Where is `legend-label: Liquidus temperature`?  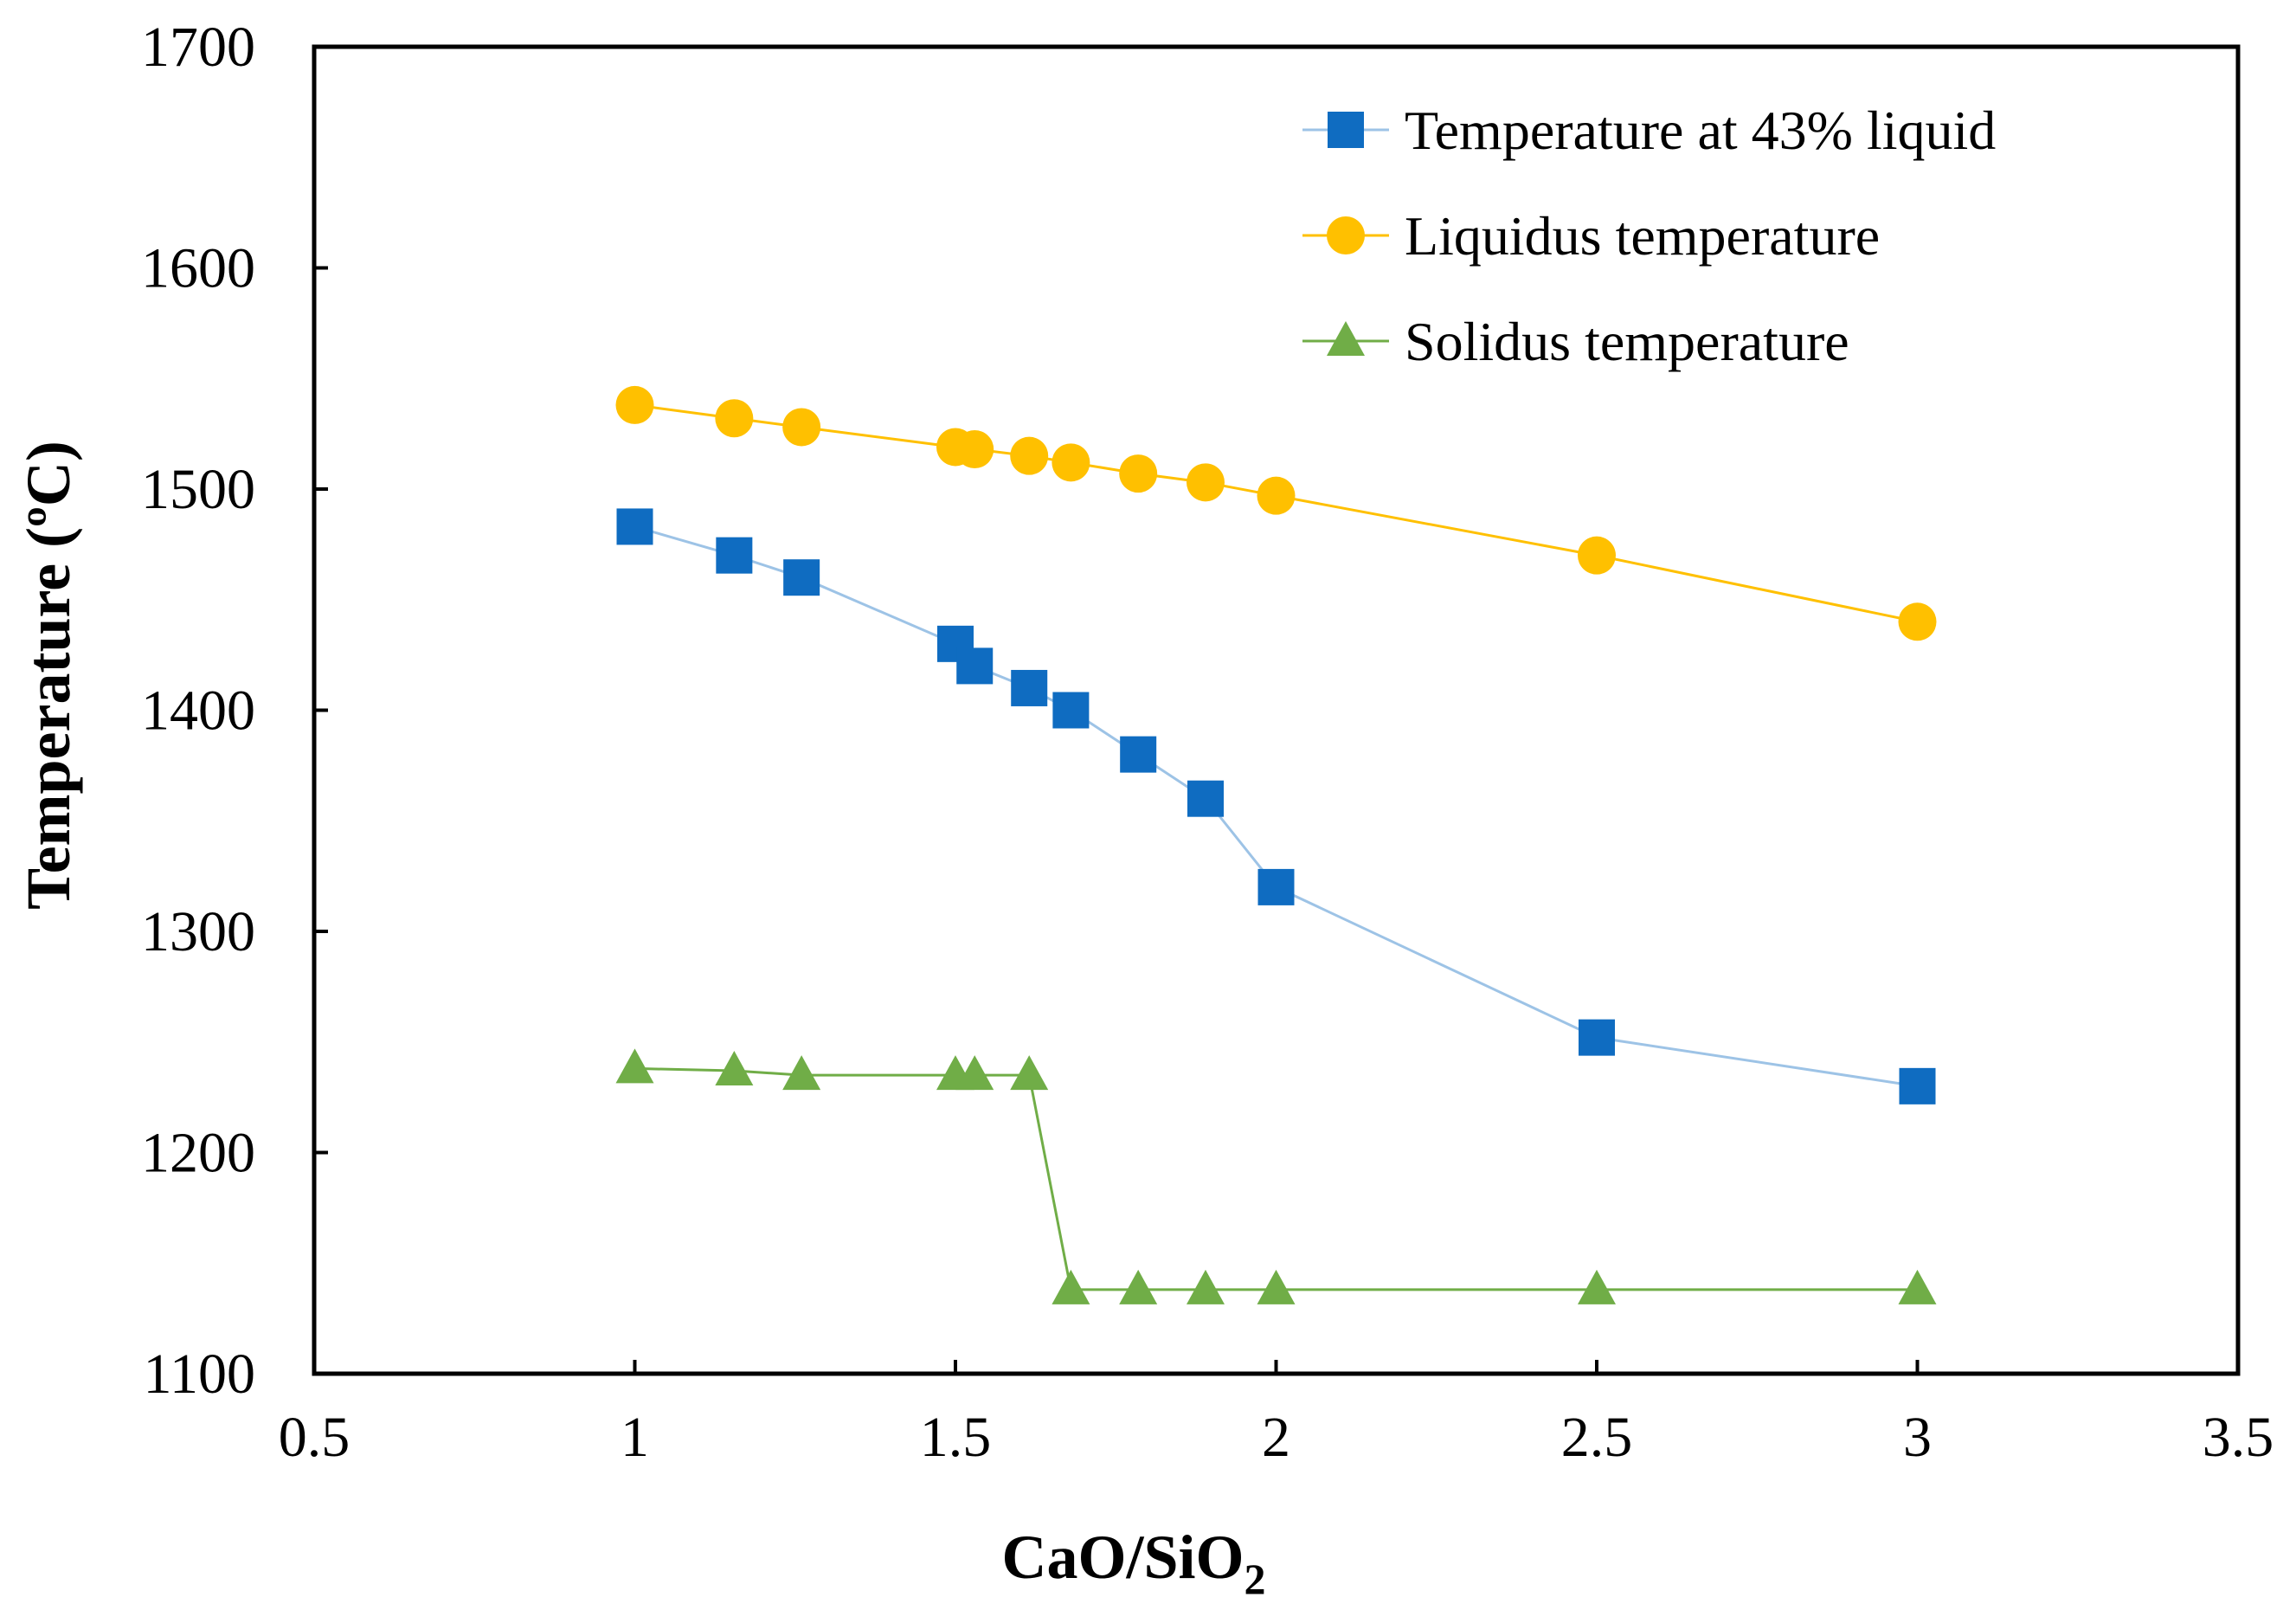 legend-label: Liquidus temperature is located at coordinates (1642, 236).